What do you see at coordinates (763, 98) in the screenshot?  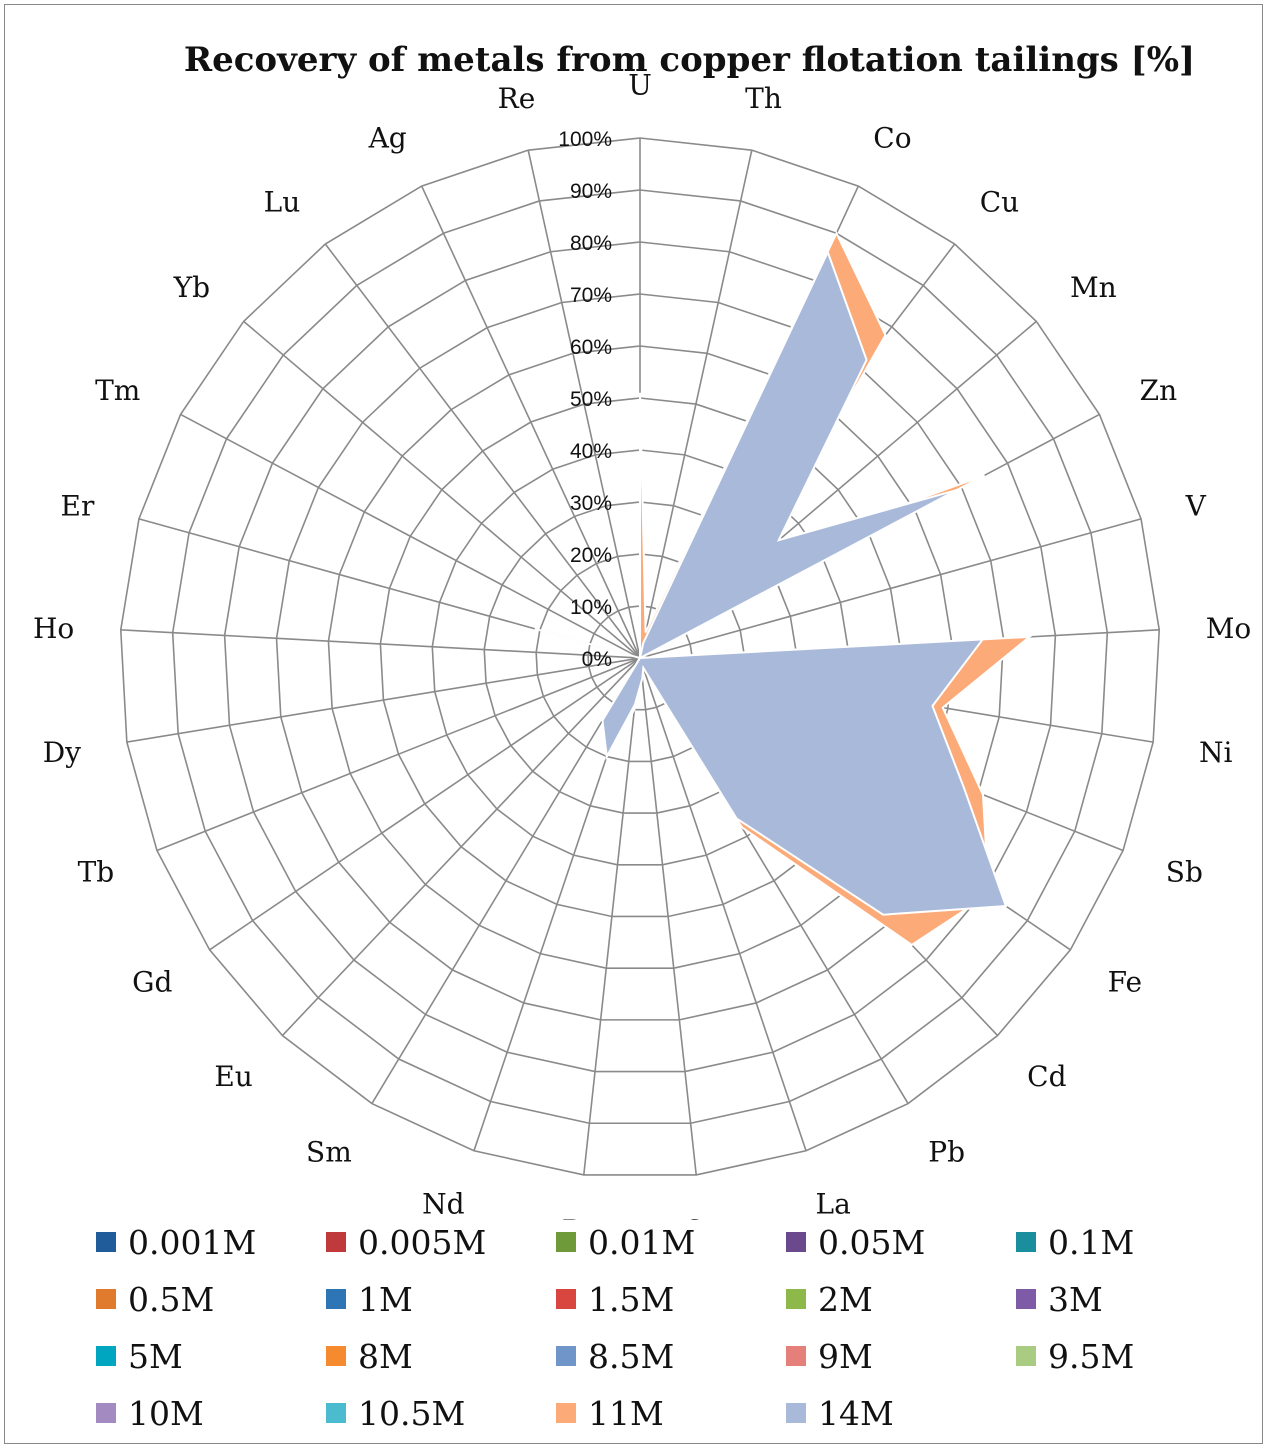 I see `category-label-Th: Th` at bounding box center [763, 98].